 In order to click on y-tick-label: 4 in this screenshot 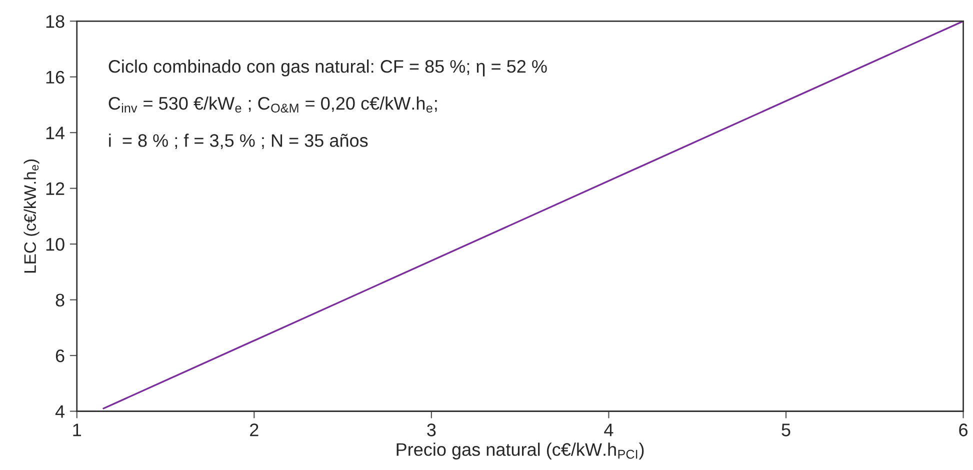, I will do `click(60, 411)`.